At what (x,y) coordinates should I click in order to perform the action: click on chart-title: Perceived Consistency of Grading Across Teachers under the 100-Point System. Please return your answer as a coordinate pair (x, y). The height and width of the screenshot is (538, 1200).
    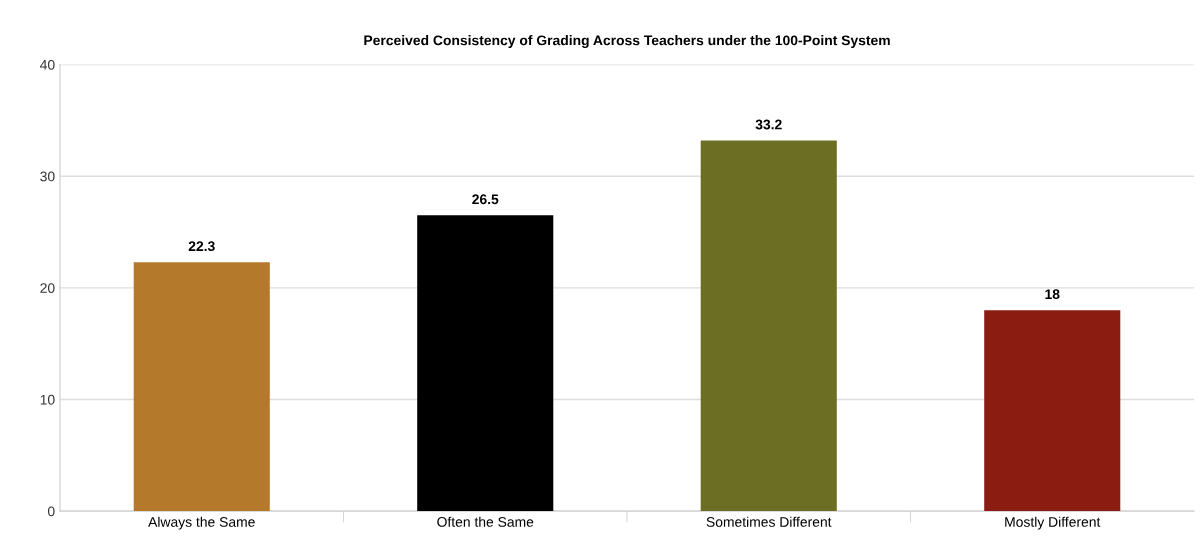
    Looking at the image, I should click on (627, 42).